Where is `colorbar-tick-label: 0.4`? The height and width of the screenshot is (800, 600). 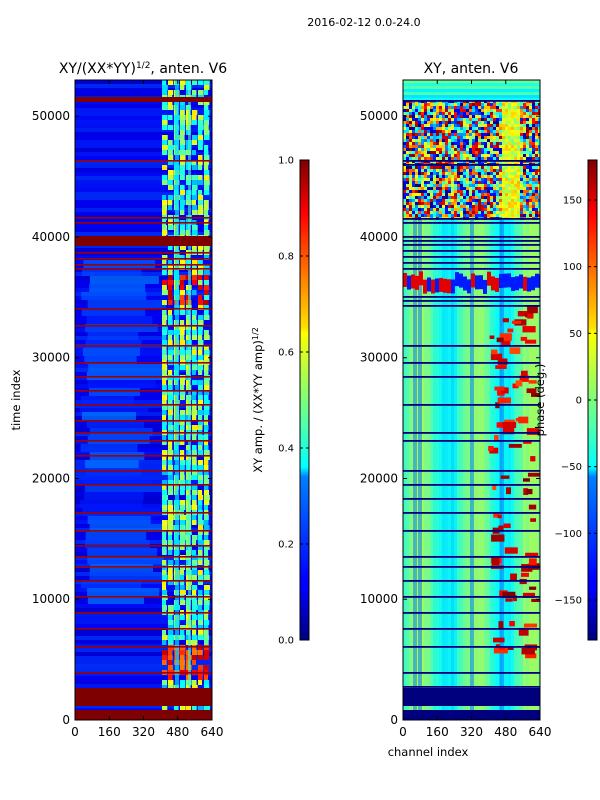
colorbar-tick-label: 0.4 is located at coordinates (286, 449).